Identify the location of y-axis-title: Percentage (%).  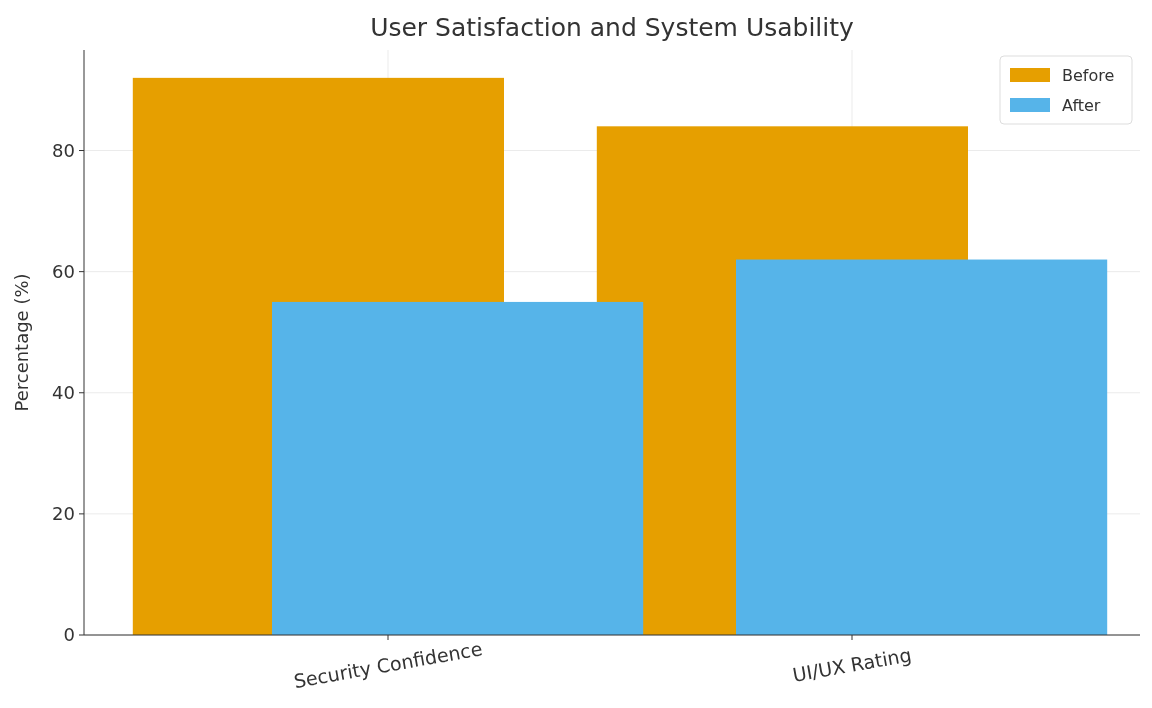
(21, 342).